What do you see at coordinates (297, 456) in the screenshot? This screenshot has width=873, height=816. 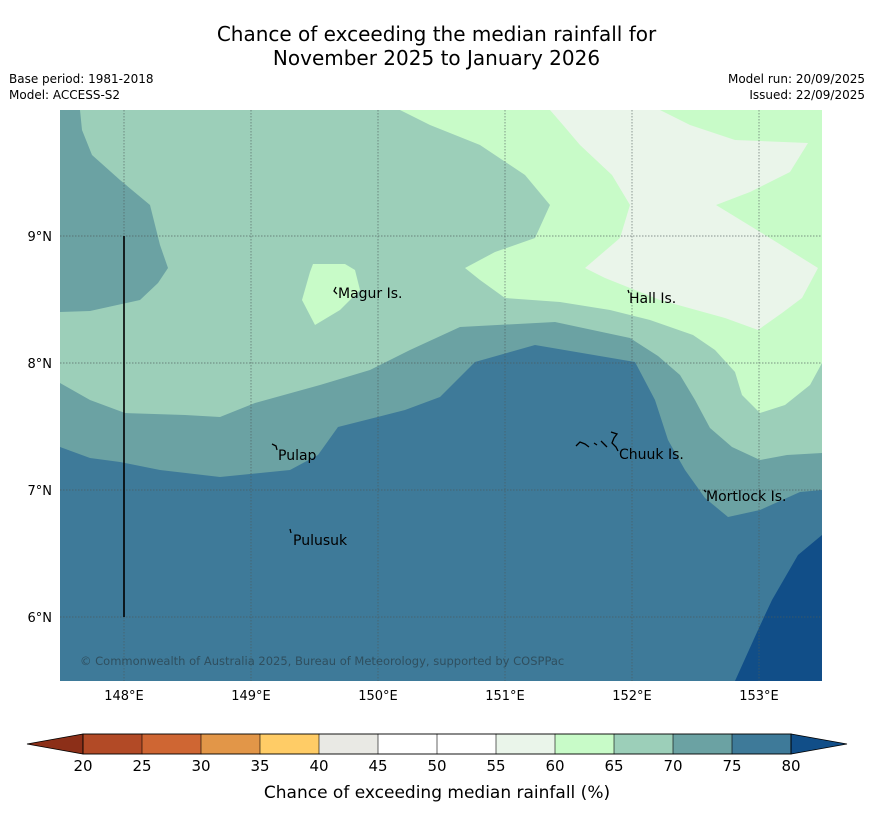 I see `label-pulap: Pulap` at bounding box center [297, 456].